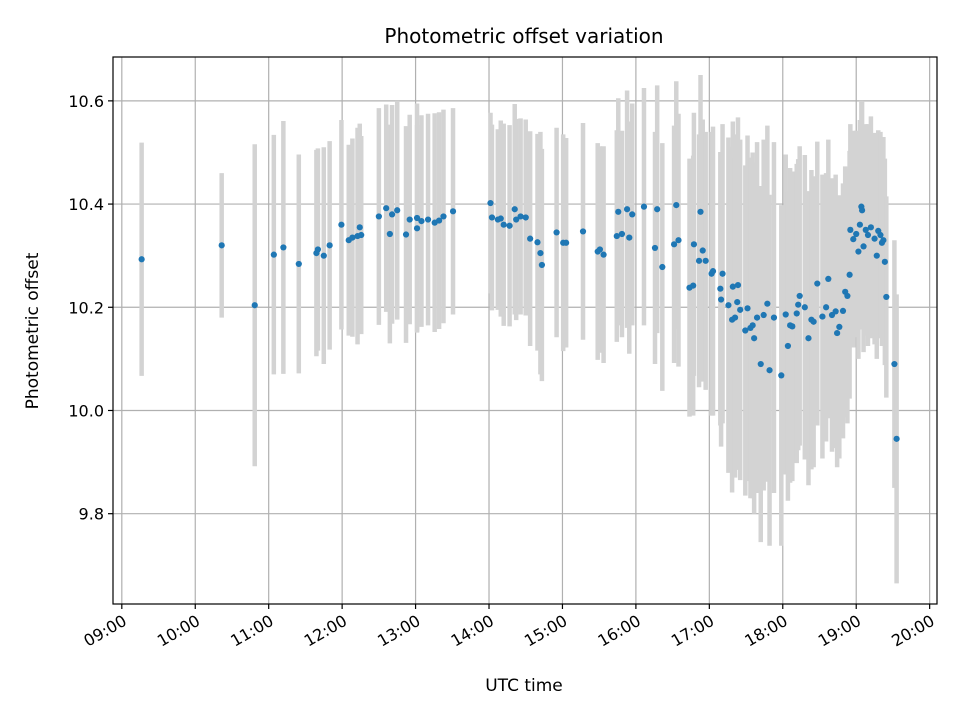  I want to click on y-tick-label: 9.8, so click(91, 514).